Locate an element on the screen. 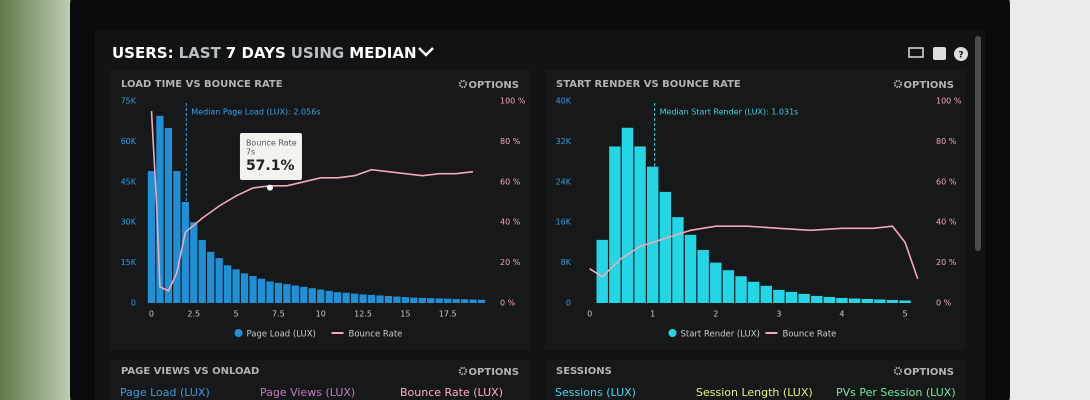 The height and width of the screenshot is (400, 1090). title-part: 7 DAYS is located at coordinates (256, 53).